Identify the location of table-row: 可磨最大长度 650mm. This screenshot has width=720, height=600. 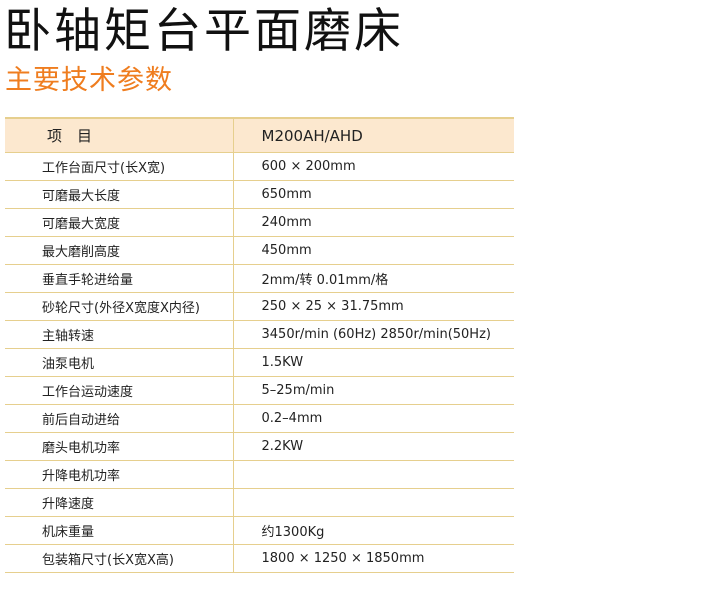
(259, 194).